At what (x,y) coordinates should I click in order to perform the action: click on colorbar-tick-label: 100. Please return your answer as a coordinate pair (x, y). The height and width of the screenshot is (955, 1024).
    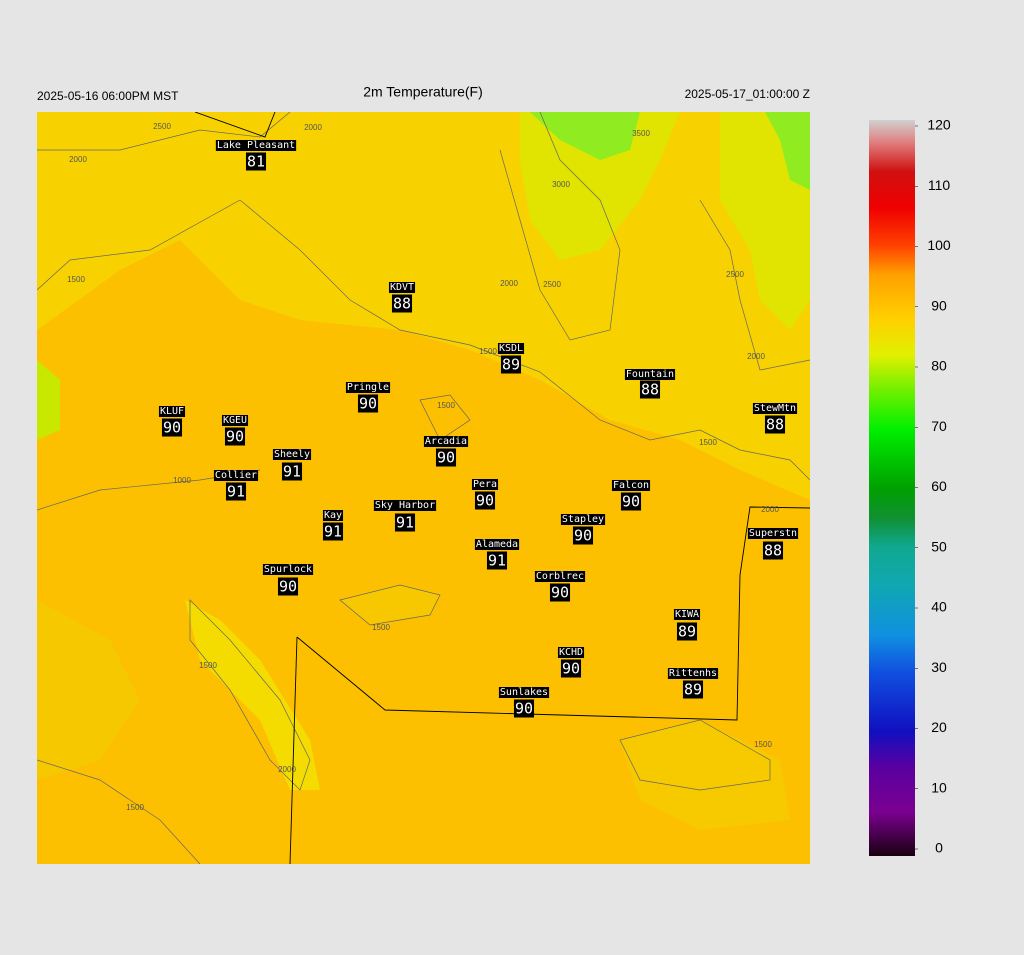
    Looking at the image, I should click on (939, 245).